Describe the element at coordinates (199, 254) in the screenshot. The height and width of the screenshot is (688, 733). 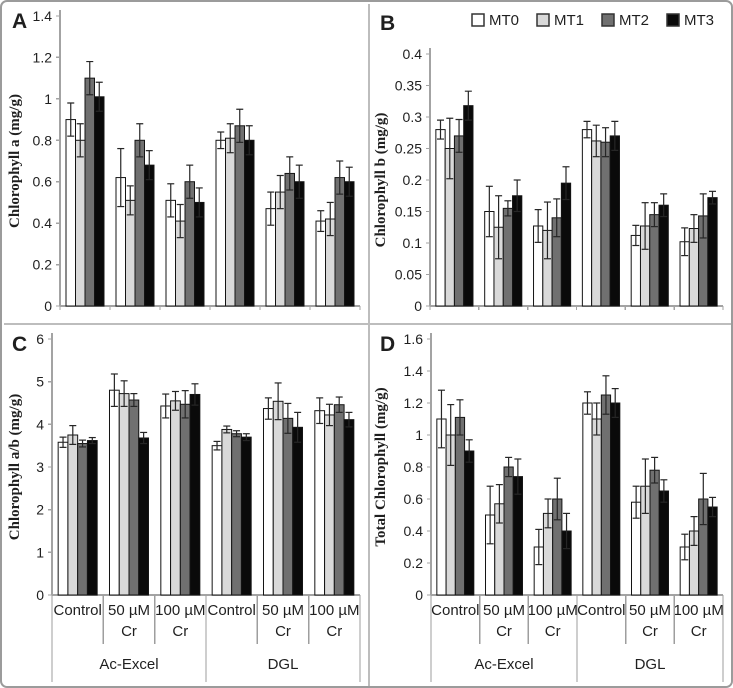
I see `bar-mt3-group3` at that location.